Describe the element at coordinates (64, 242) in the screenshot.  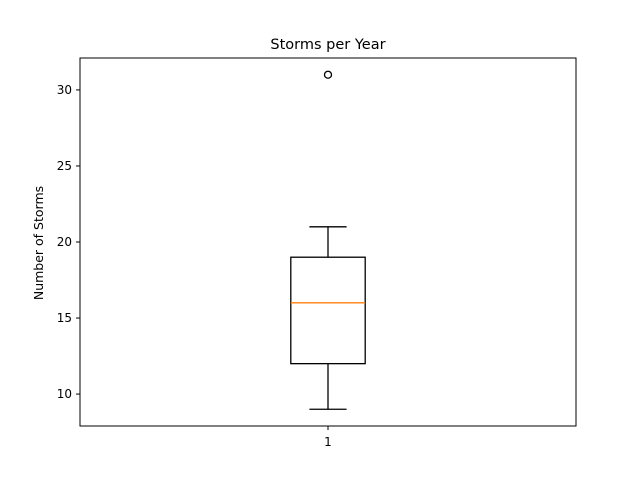
I see `y-tick-label: 20` at that location.